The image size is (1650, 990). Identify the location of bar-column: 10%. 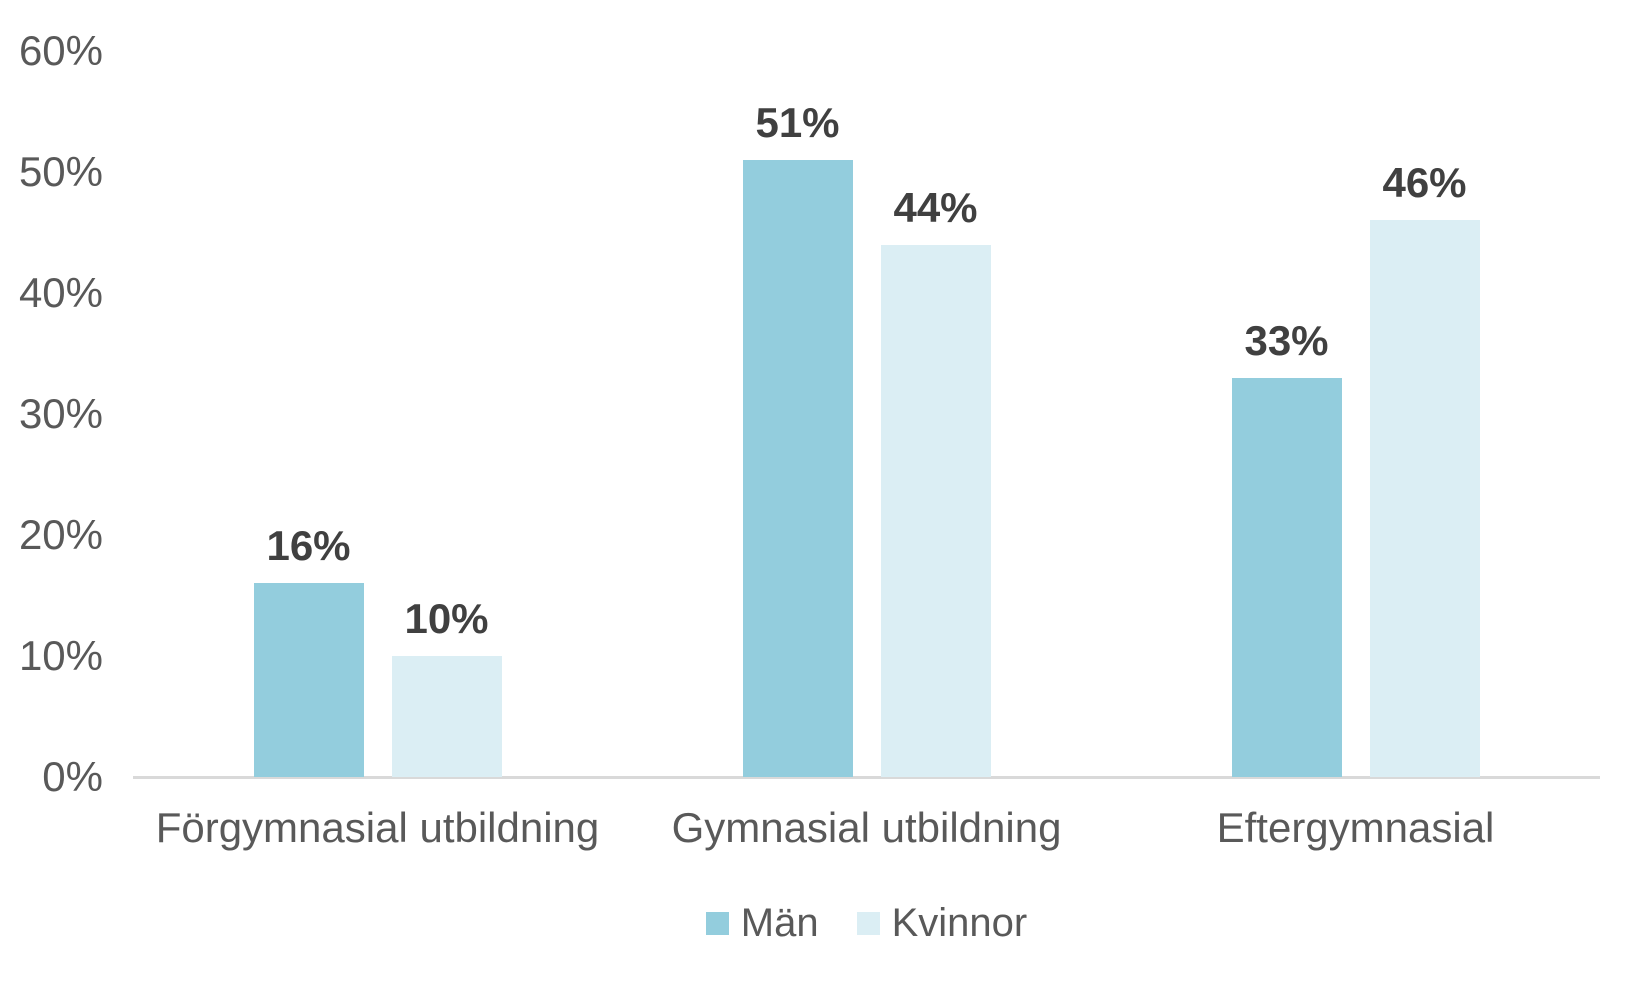
(446, 414).